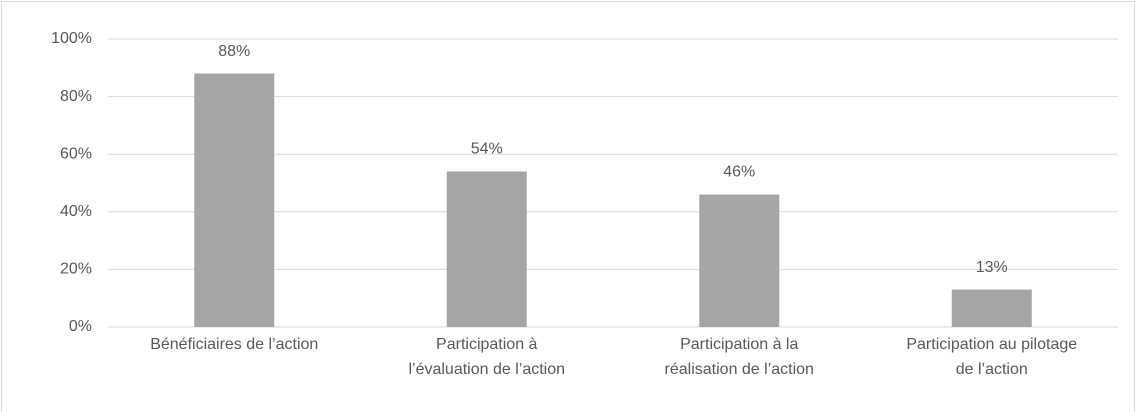  Describe the element at coordinates (71, 38) in the screenshot. I see `y-tick-label: 100%` at that location.